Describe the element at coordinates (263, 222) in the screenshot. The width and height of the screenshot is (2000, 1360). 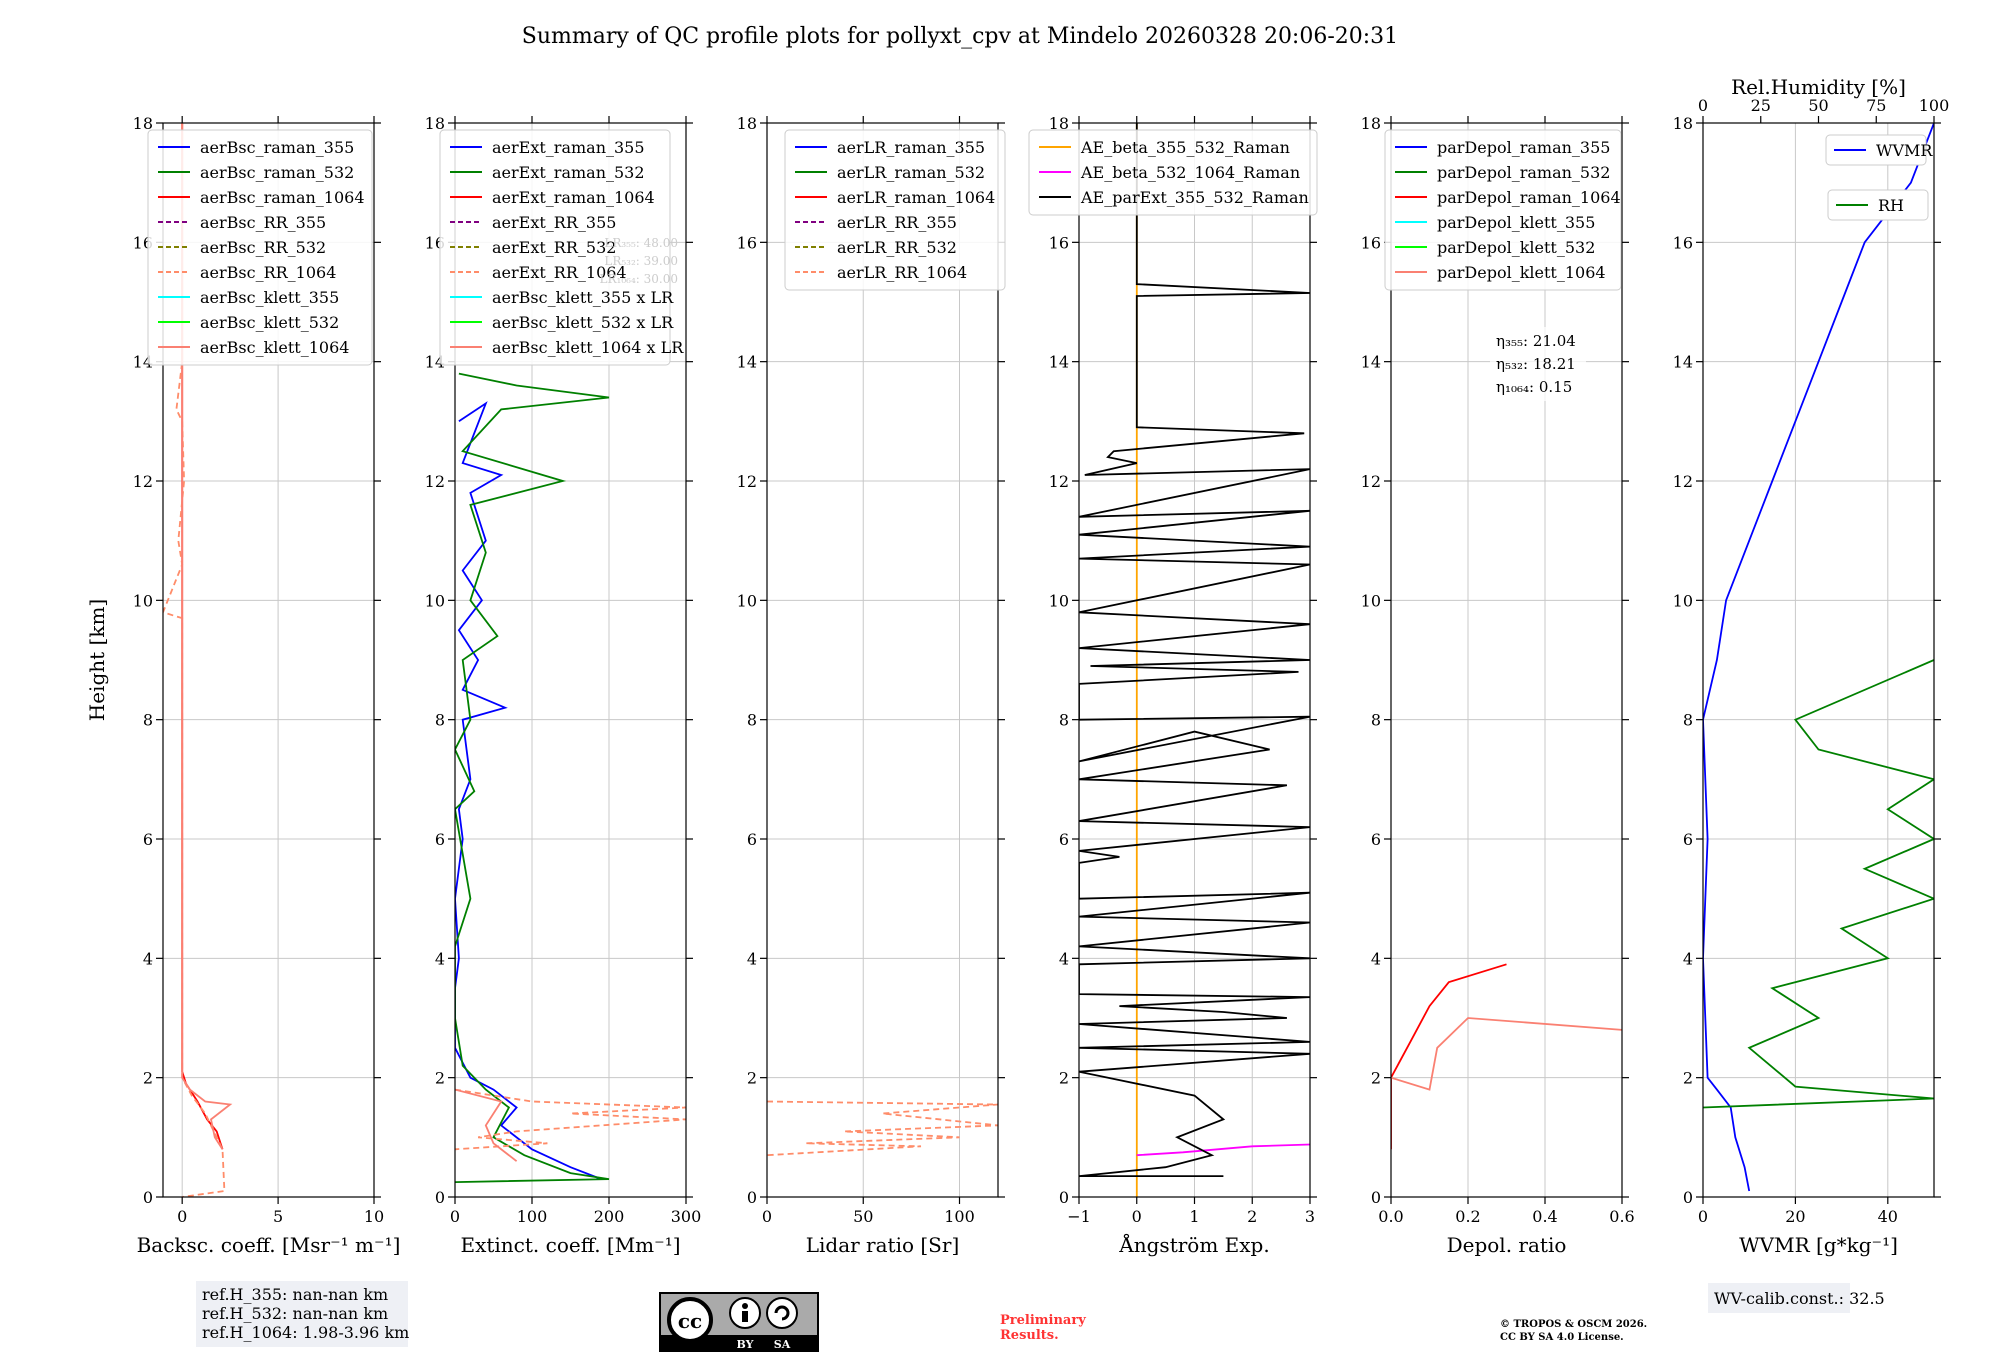
I see `legend-label-aerBsc_RR_355: aerBsc_RR_355` at that location.